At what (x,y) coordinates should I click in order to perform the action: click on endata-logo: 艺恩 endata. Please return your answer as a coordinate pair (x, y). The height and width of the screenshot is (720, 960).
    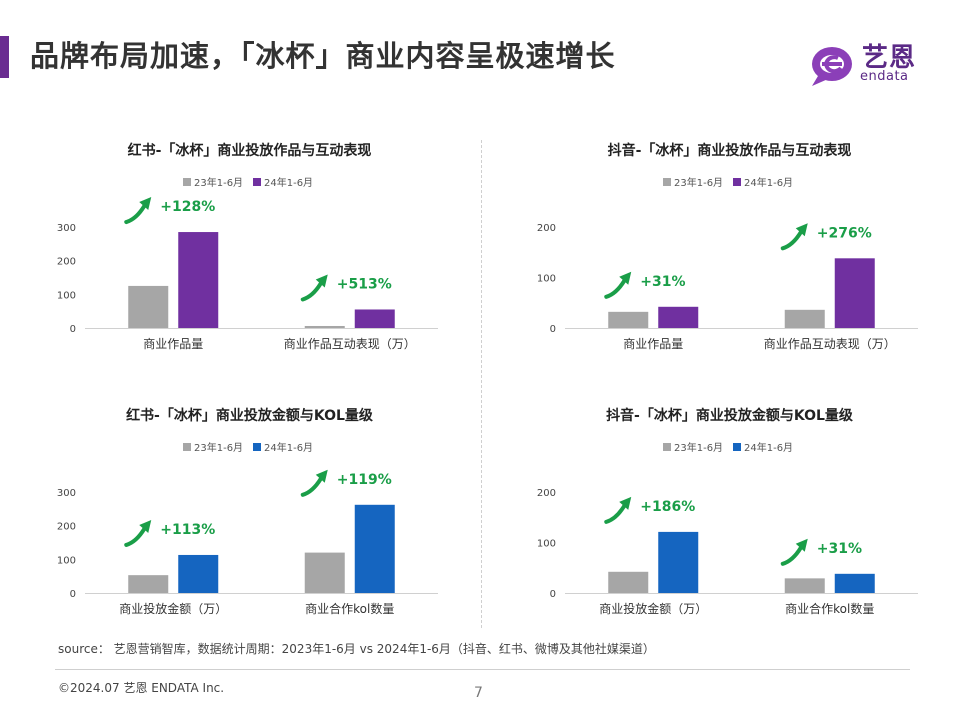
    Looking at the image, I should click on (868, 63).